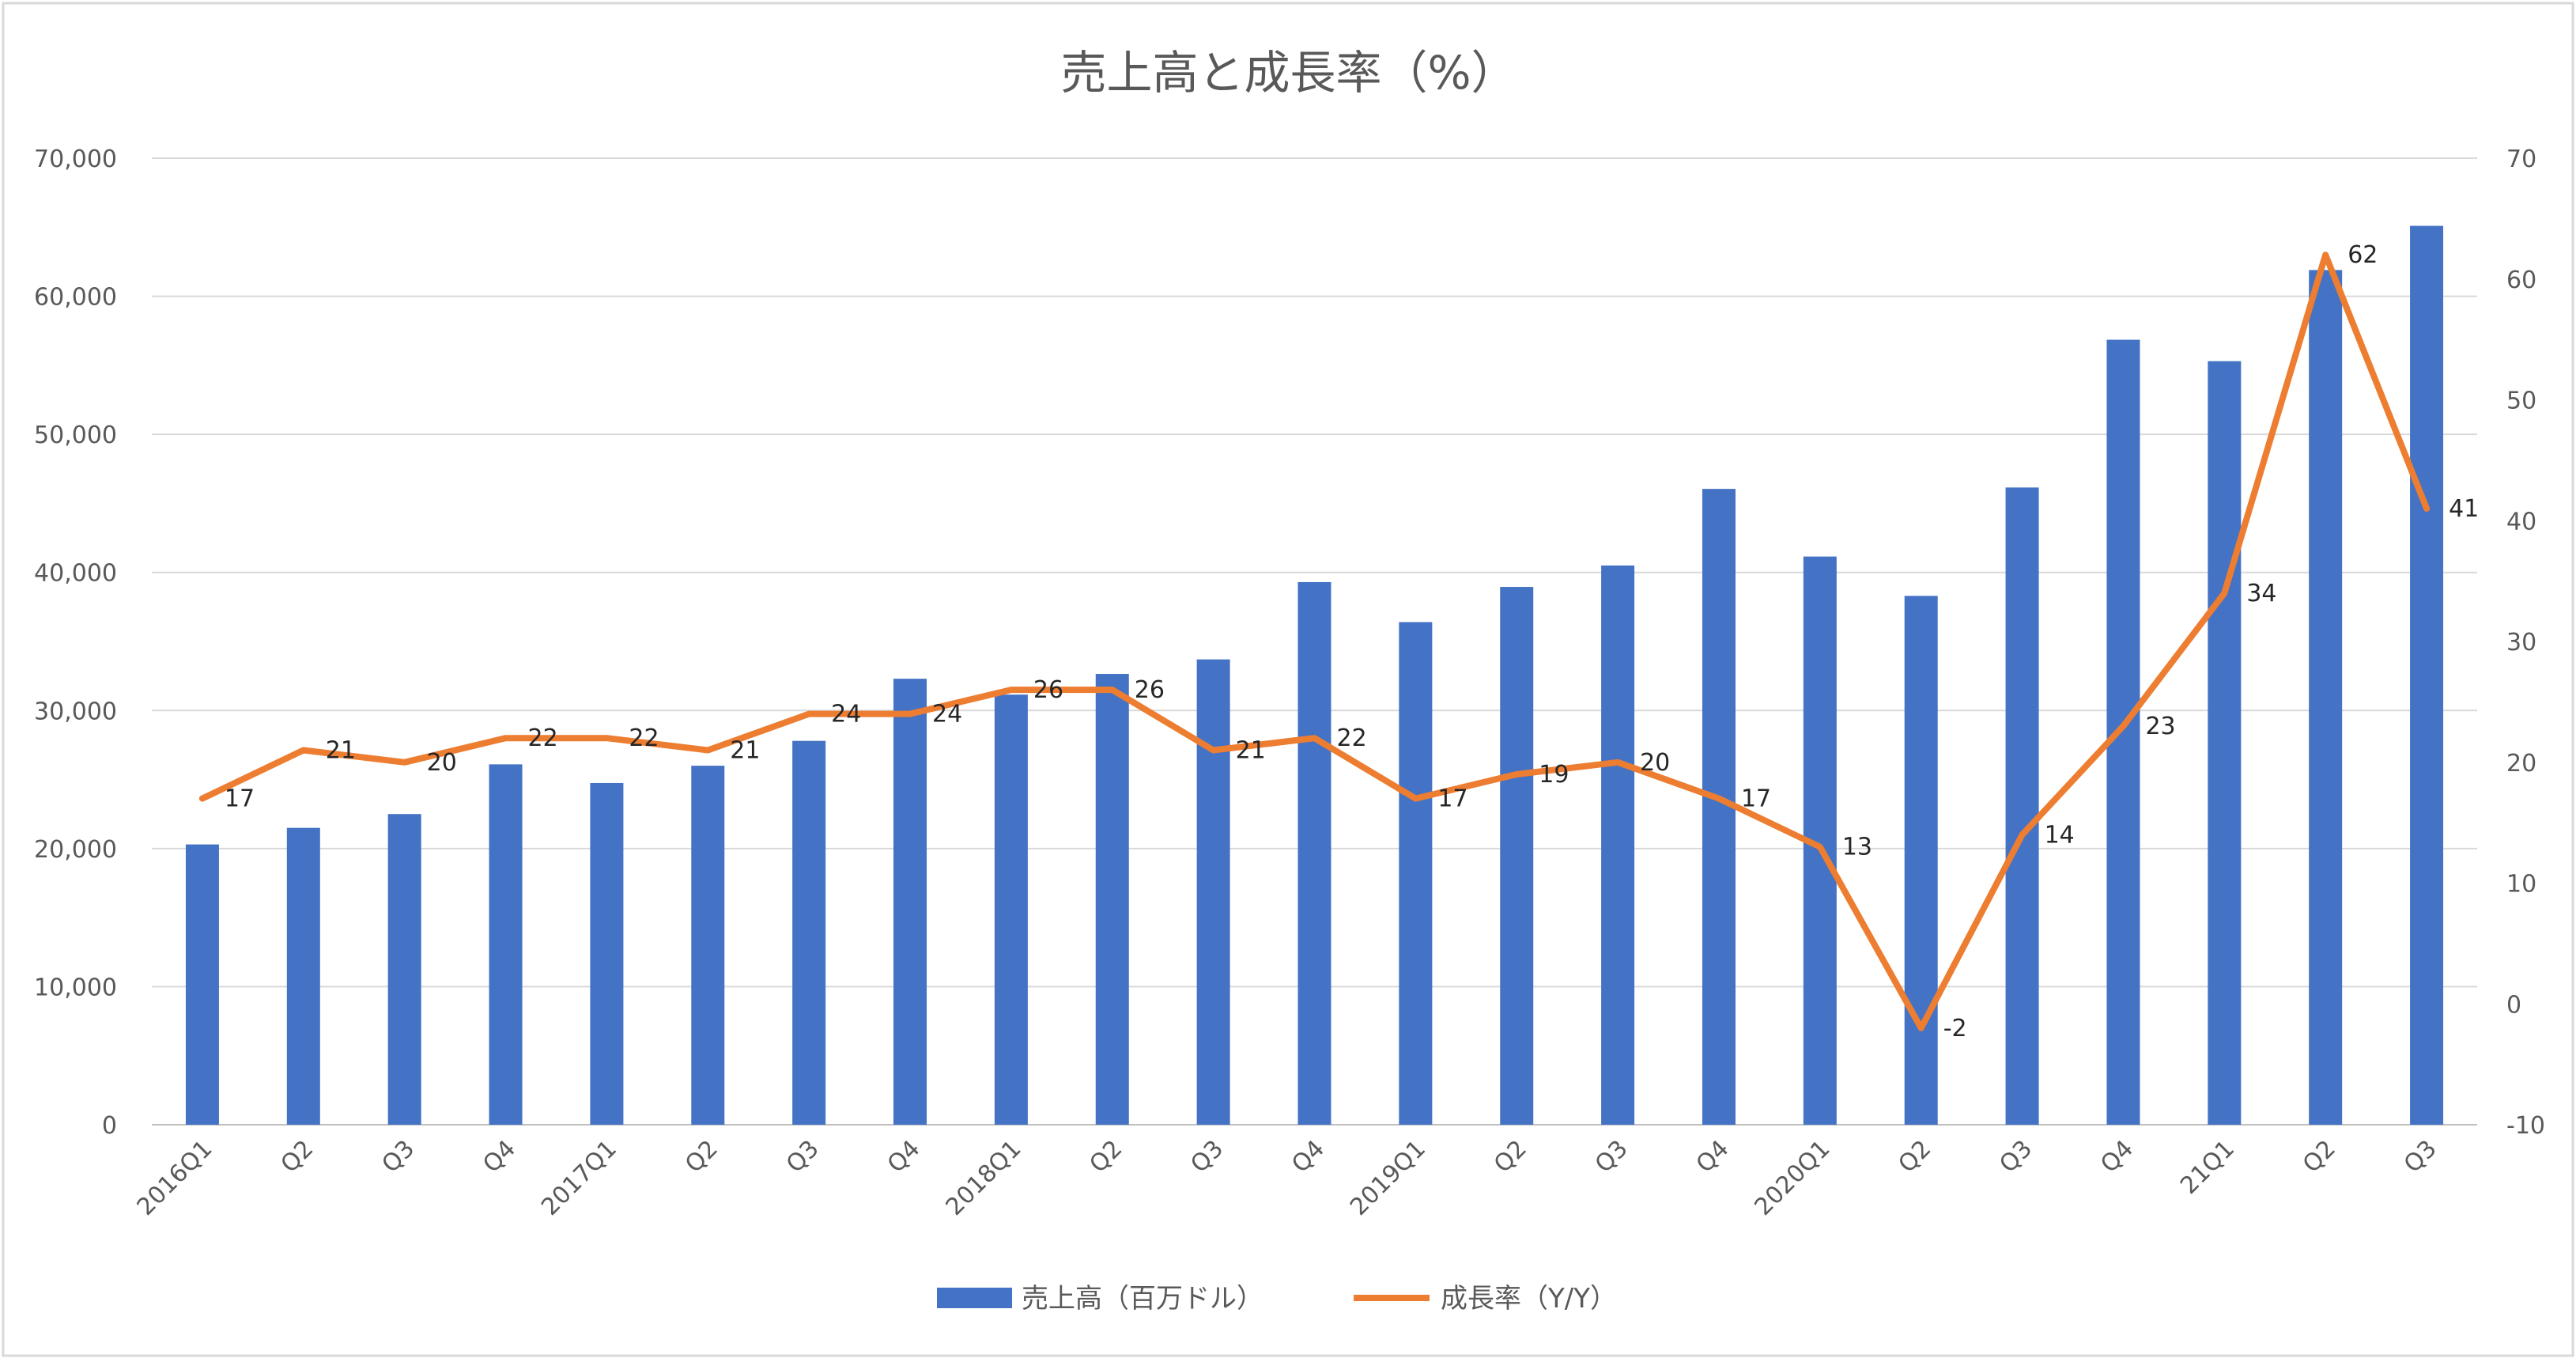 The image size is (2576, 1362). What do you see at coordinates (2521, 280) in the screenshot?
I see `y-right-tick-label: 60` at bounding box center [2521, 280].